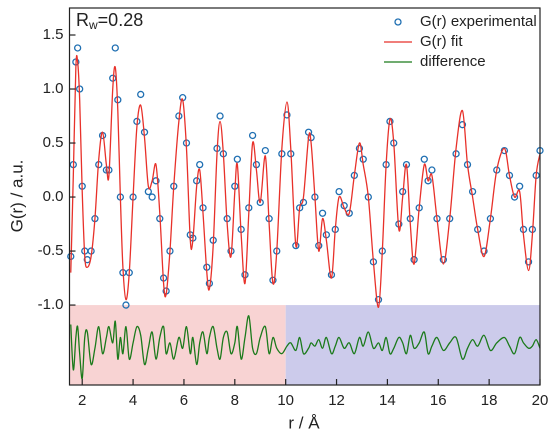 The width and height of the screenshot is (550, 438). Describe the element at coordinates (305, 347) in the screenshot. I see `series-line` at that location.